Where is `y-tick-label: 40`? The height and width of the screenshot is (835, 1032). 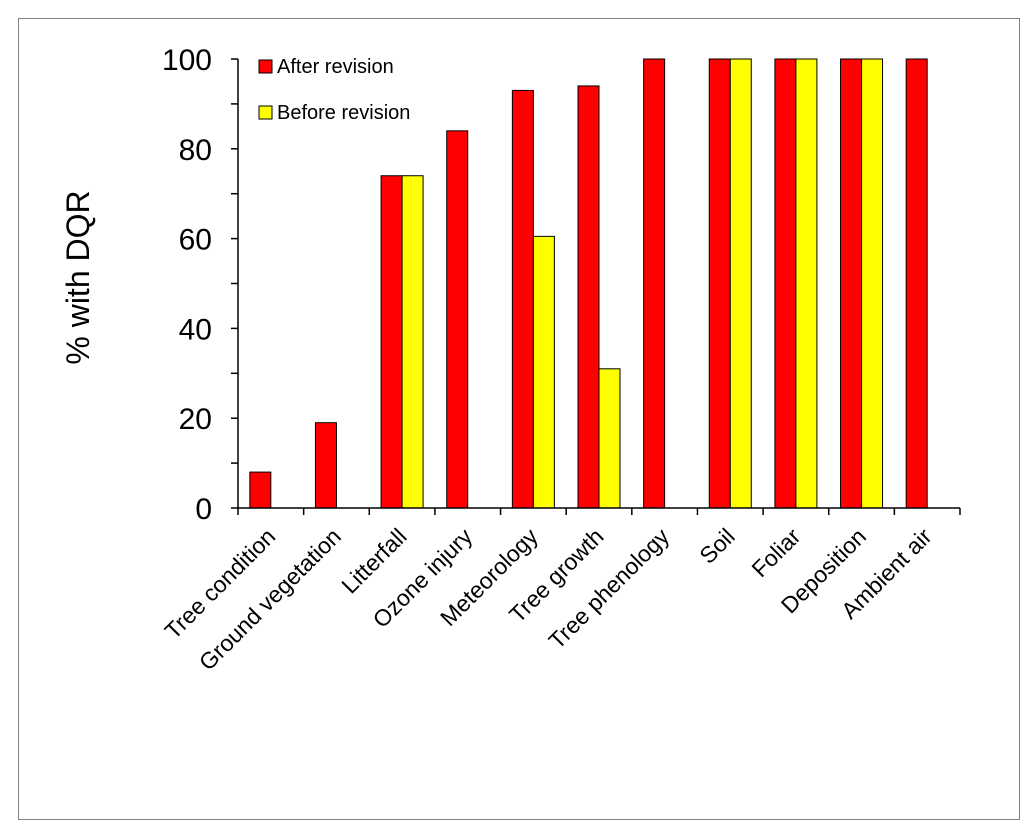
y-tick-label: 40 is located at coordinates (195, 329).